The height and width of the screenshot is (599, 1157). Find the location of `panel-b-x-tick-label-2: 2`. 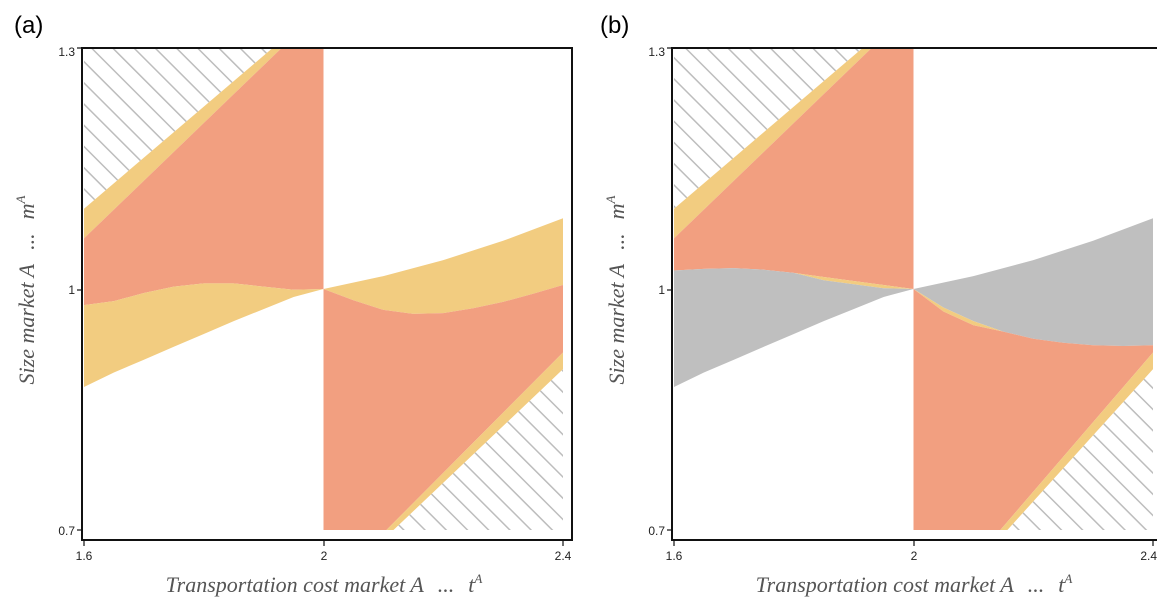

panel-b-x-tick-label-2: 2 is located at coordinates (914, 556).